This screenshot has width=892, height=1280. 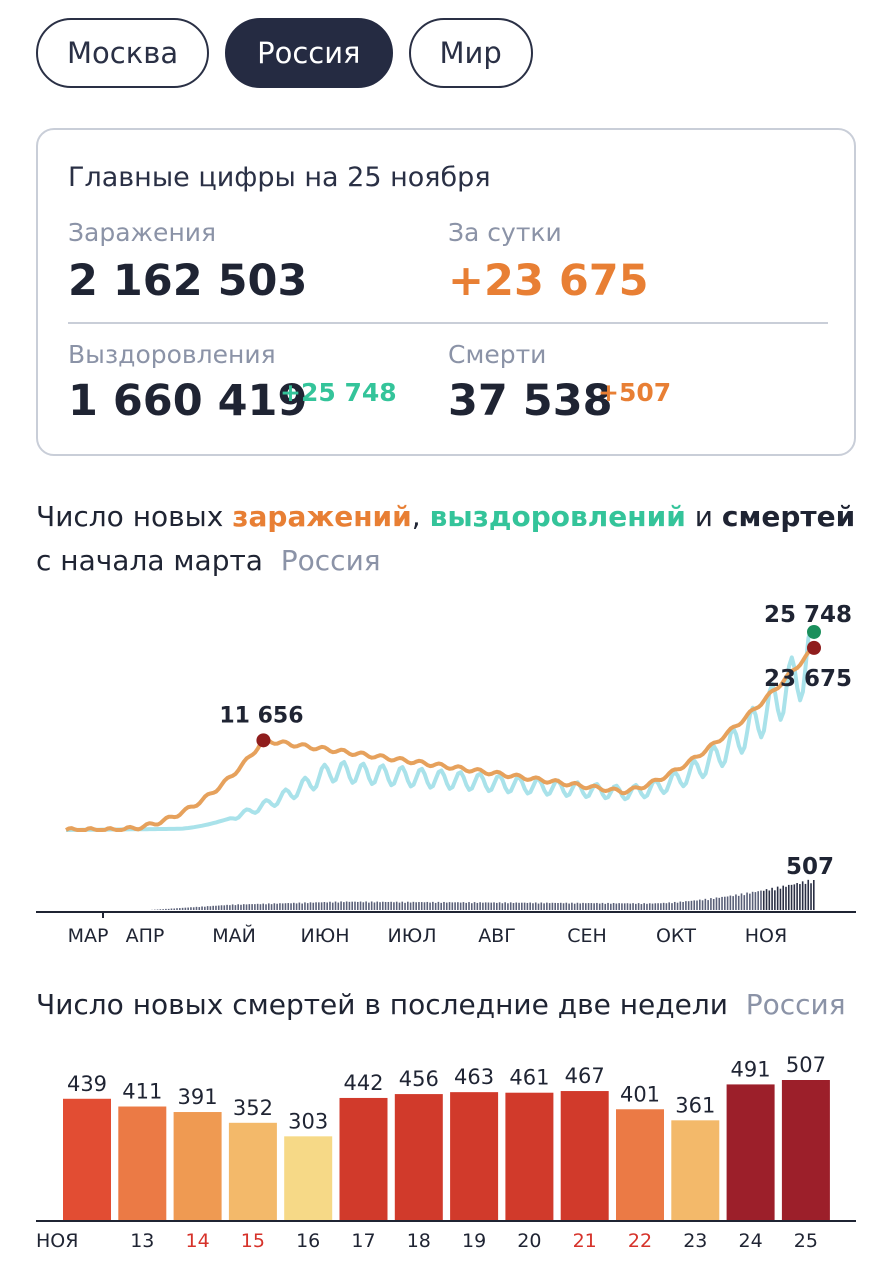 I want to click on bar-value-label: 491, so click(x=751, y=1069).